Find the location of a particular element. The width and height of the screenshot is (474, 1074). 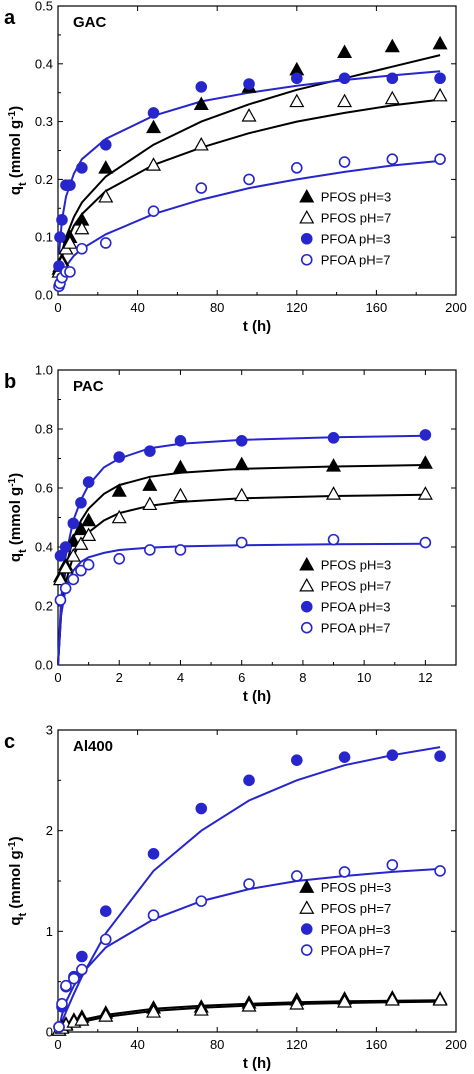

y-tick-label: 0.1 is located at coordinates (44, 237).